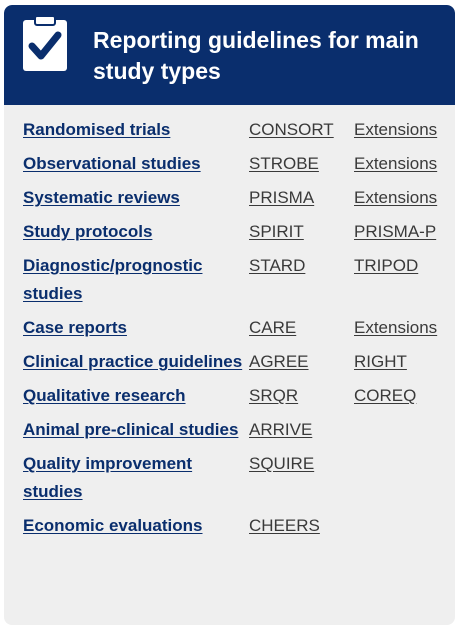 The height and width of the screenshot is (632, 460). I want to click on guideline-link: SRQR, so click(273, 395).